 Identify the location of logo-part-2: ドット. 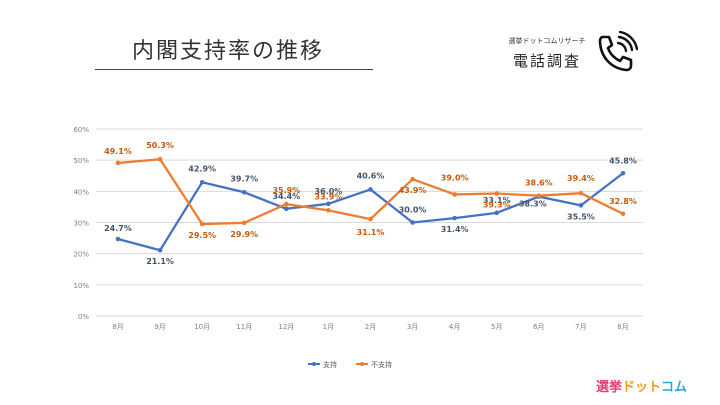
(642, 387).